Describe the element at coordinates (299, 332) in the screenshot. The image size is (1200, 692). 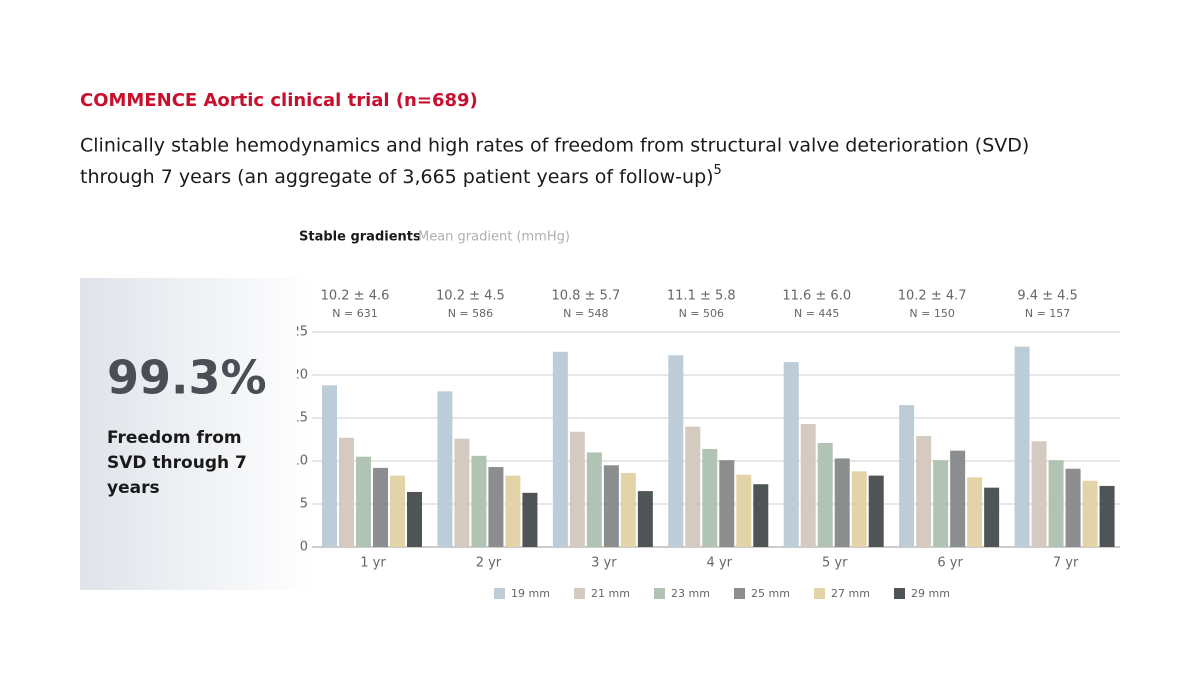
I see `y-tick-label: 25` at that location.